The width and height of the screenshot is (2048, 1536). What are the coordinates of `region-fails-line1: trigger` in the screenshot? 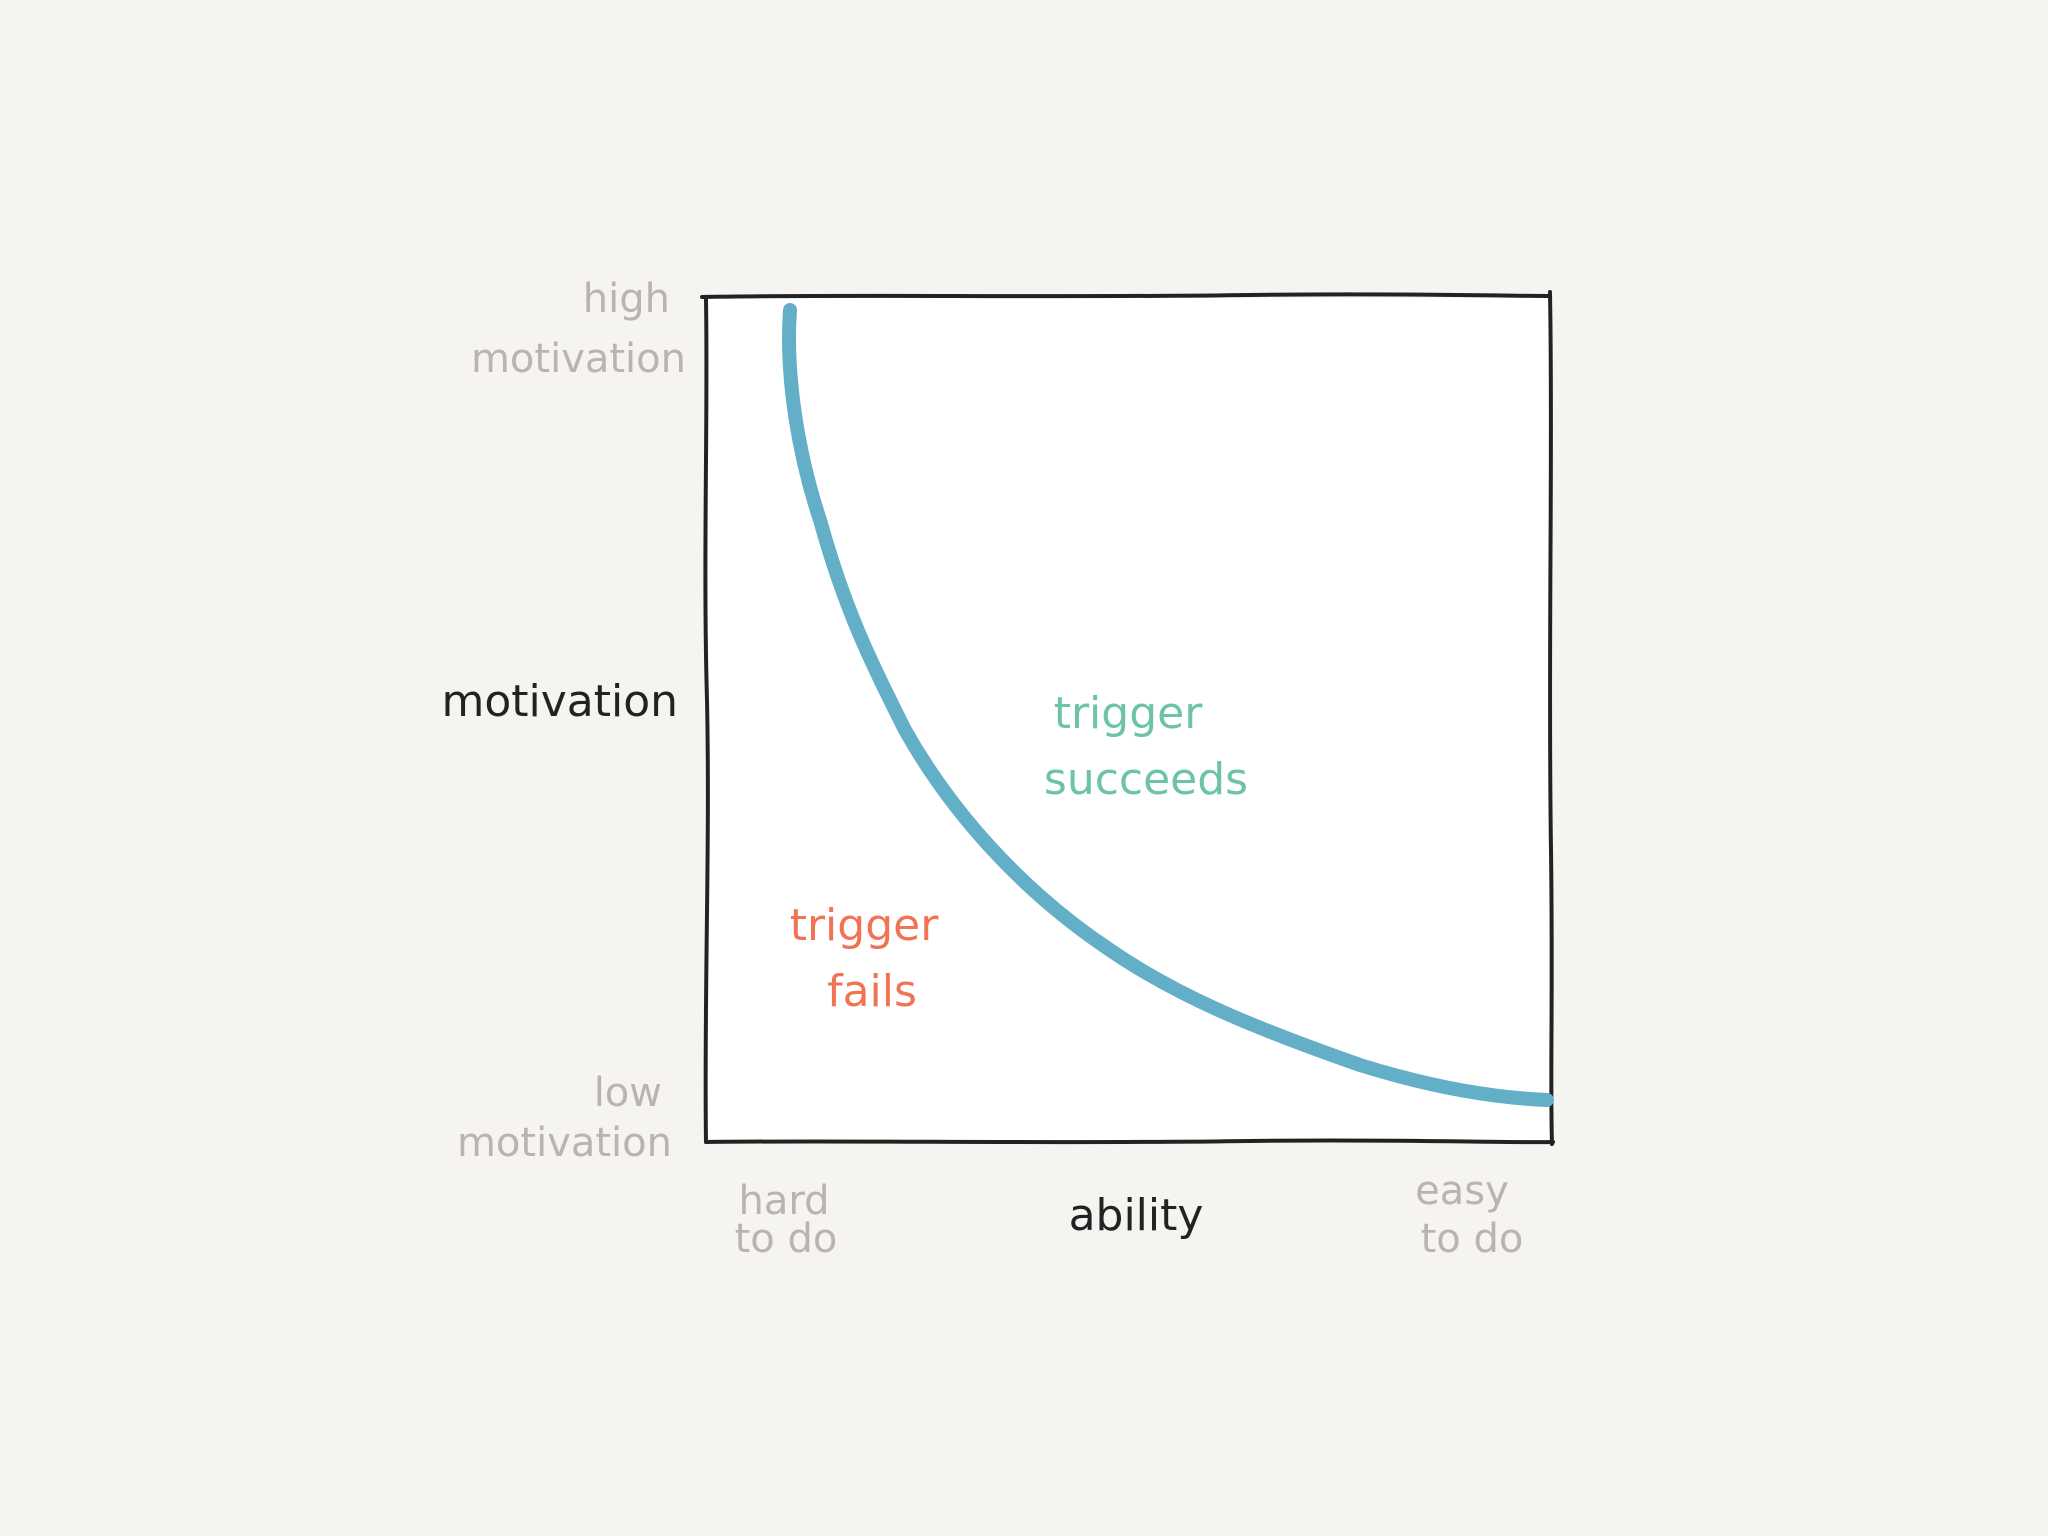 It's located at (864, 925).